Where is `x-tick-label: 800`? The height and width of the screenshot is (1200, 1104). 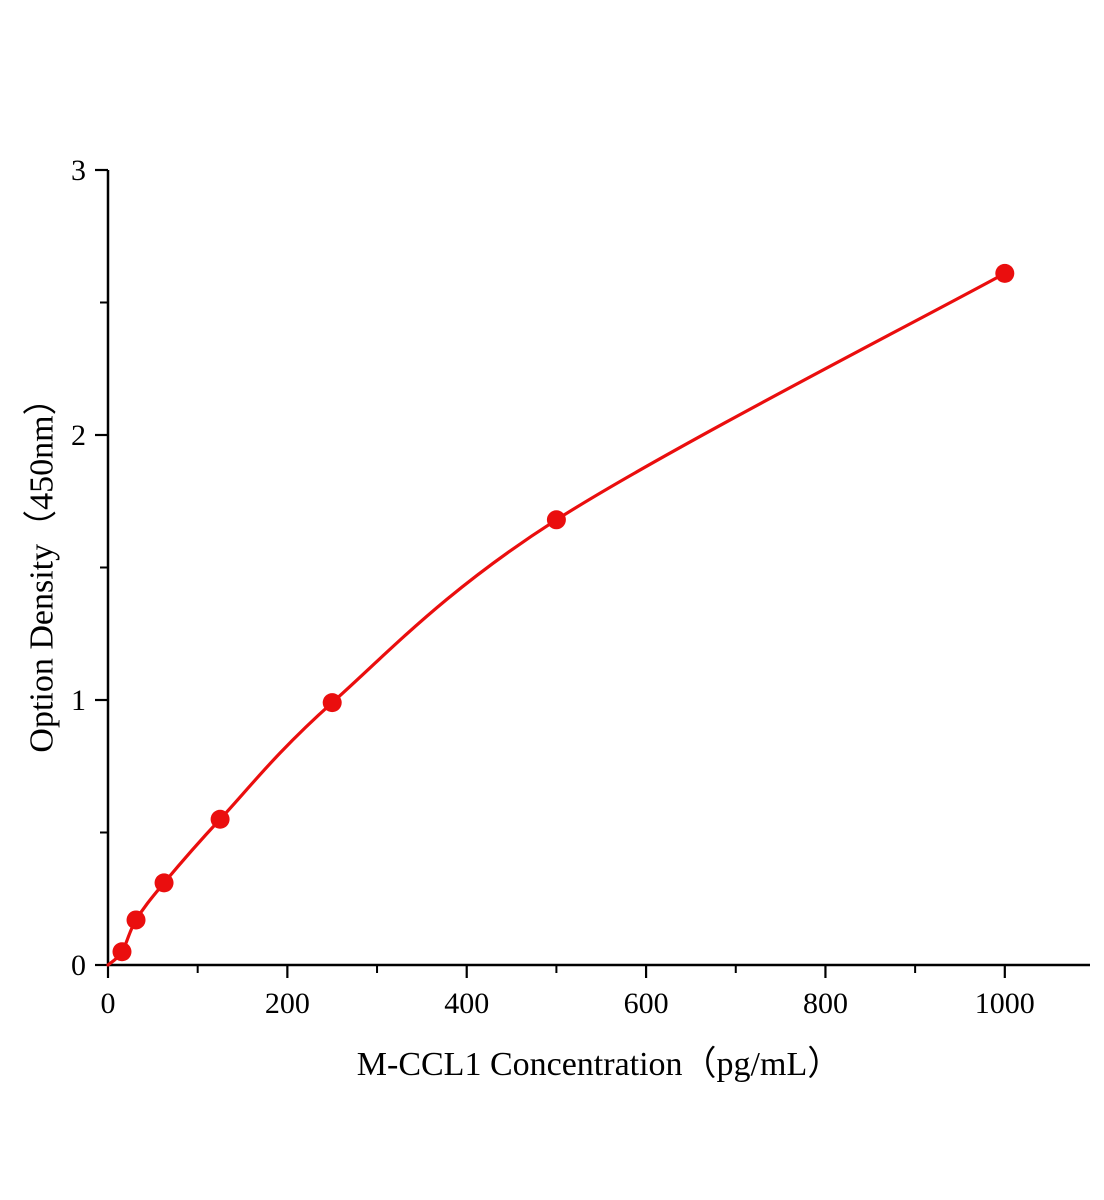
x-tick-label: 800 is located at coordinates (825, 1003).